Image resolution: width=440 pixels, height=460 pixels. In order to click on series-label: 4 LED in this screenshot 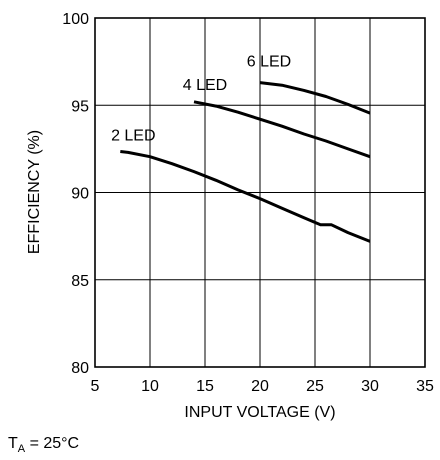, I will do `click(205, 85)`.